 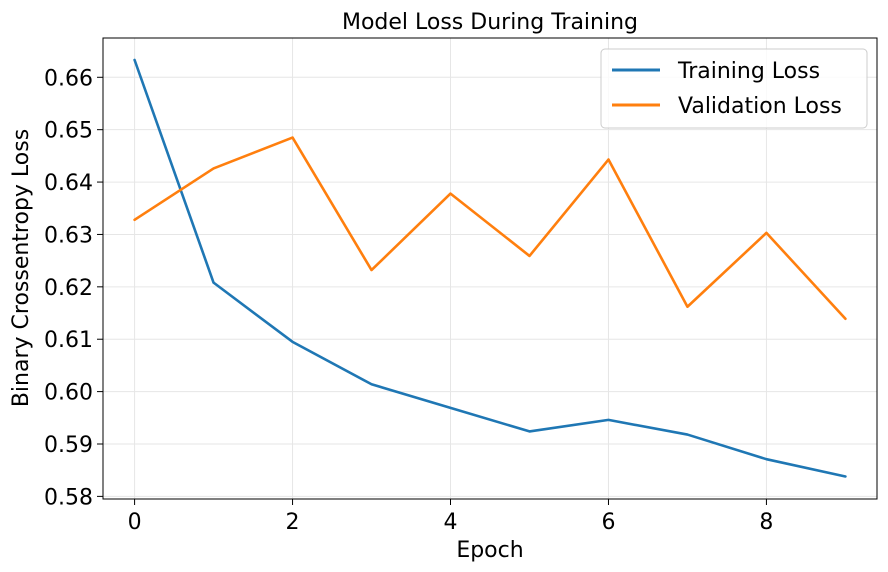 What do you see at coordinates (68, 78) in the screenshot?
I see `y-tick-label: 0.66` at bounding box center [68, 78].